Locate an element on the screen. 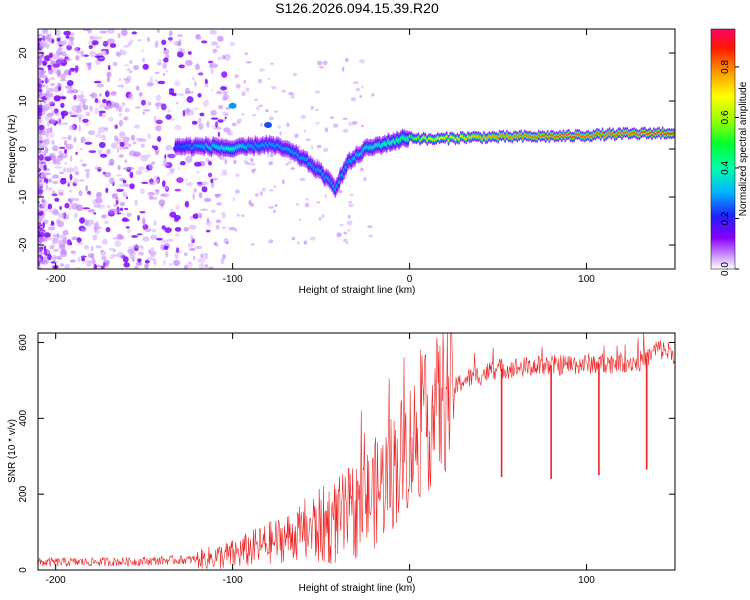  figure-title: S126.2026.094.15.39.R20 is located at coordinates (357, 8).